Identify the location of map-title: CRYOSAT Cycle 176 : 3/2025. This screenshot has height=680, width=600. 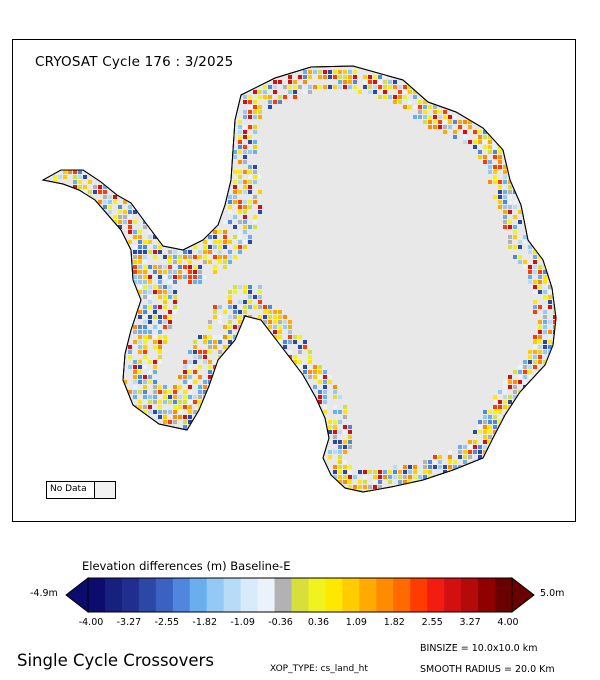
(134, 62).